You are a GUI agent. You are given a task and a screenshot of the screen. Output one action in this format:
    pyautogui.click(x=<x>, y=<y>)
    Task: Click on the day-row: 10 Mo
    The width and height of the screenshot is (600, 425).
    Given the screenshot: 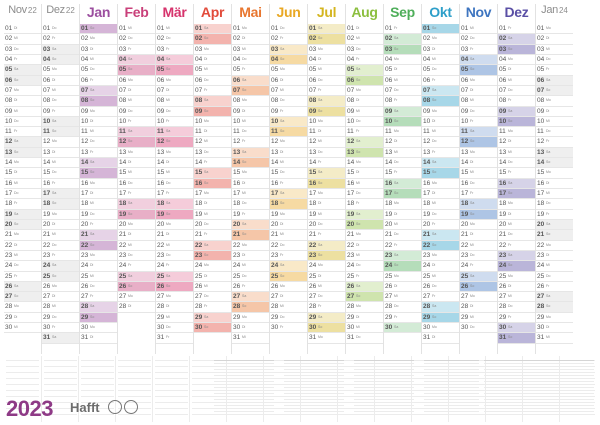 What is the action you would take?
    pyautogui.click(x=326, y=122)
    